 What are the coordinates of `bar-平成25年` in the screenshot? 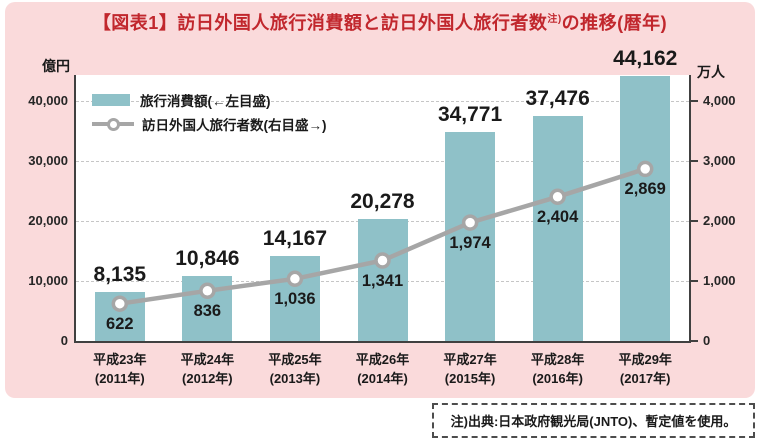 It's located at (294, 298).